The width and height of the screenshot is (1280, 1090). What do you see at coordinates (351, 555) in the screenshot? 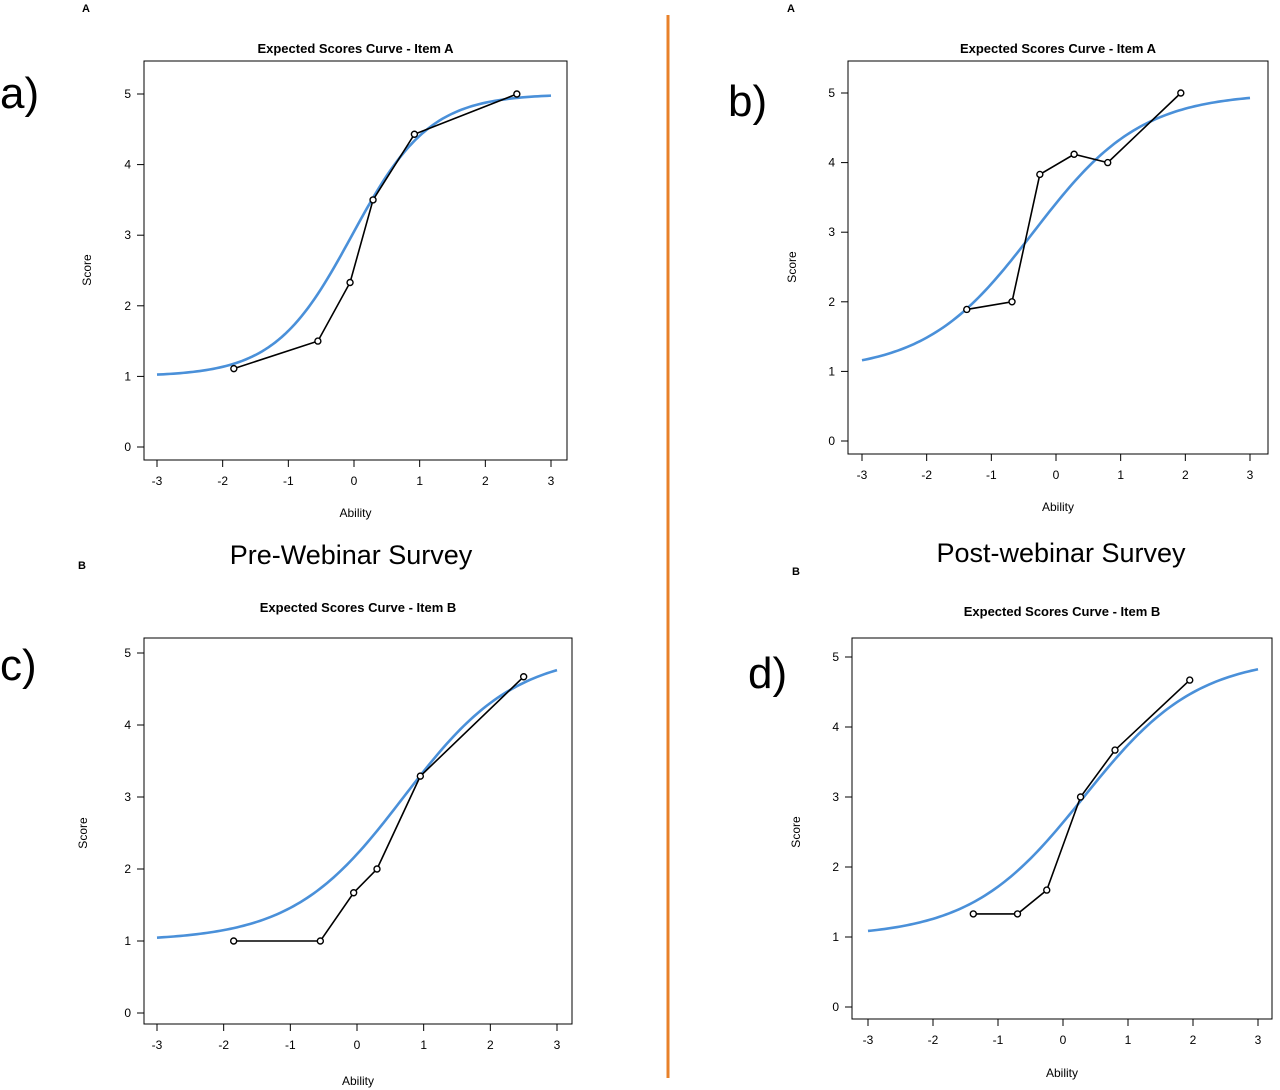
I see `pre-webinar-heading: Pre-Webinar Survey` at bounding box center [351, 555].